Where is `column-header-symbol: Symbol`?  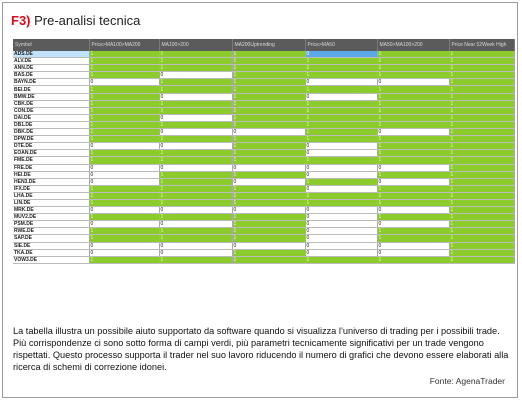
column-header-symbol: Symbol is located at coordinates (51, 45).